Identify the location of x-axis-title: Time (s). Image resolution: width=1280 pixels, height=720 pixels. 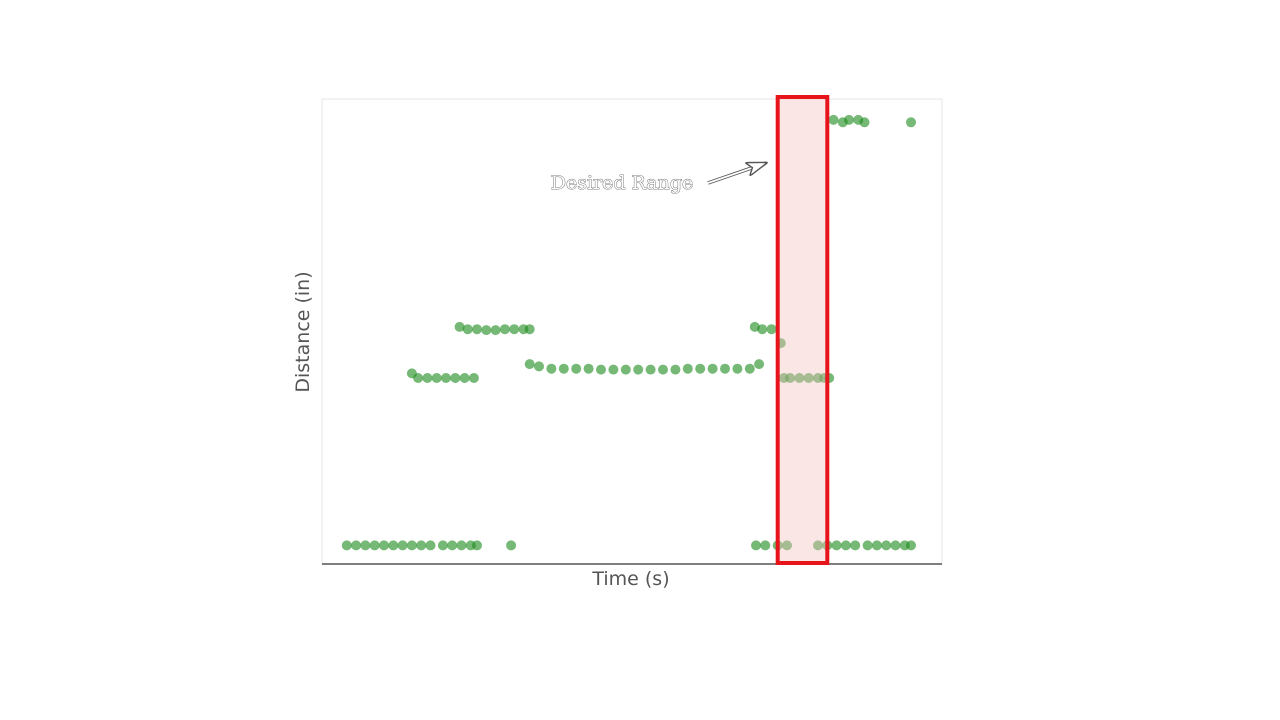
(630, 579).